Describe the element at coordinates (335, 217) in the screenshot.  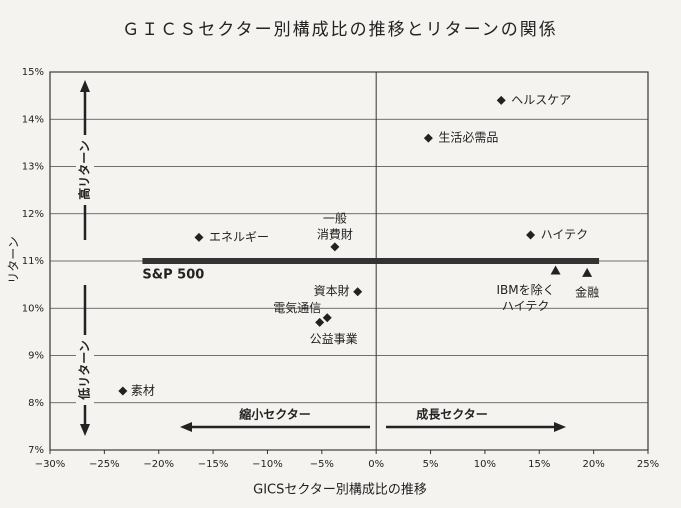
I see `point-label: 一般` at that location.